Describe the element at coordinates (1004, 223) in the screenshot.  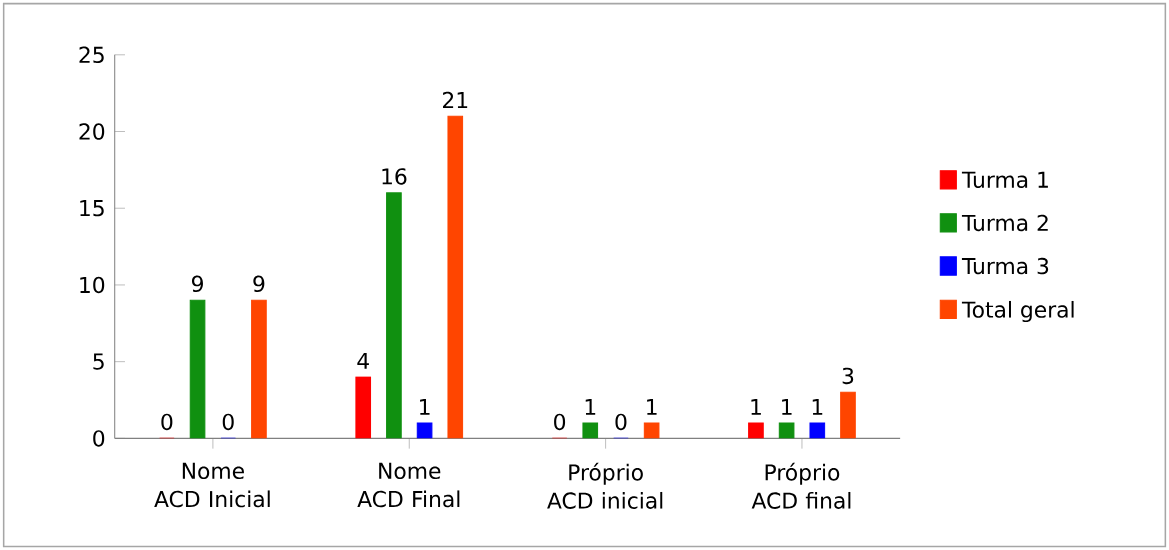
I see `legend-label: Turma 2` at that location.